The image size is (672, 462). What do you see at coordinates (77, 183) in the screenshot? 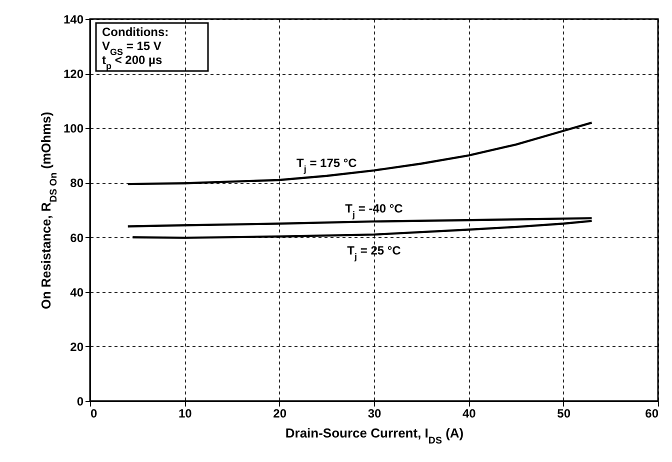
I see `y-tick-label: 80` at bounding box center [77, 183].